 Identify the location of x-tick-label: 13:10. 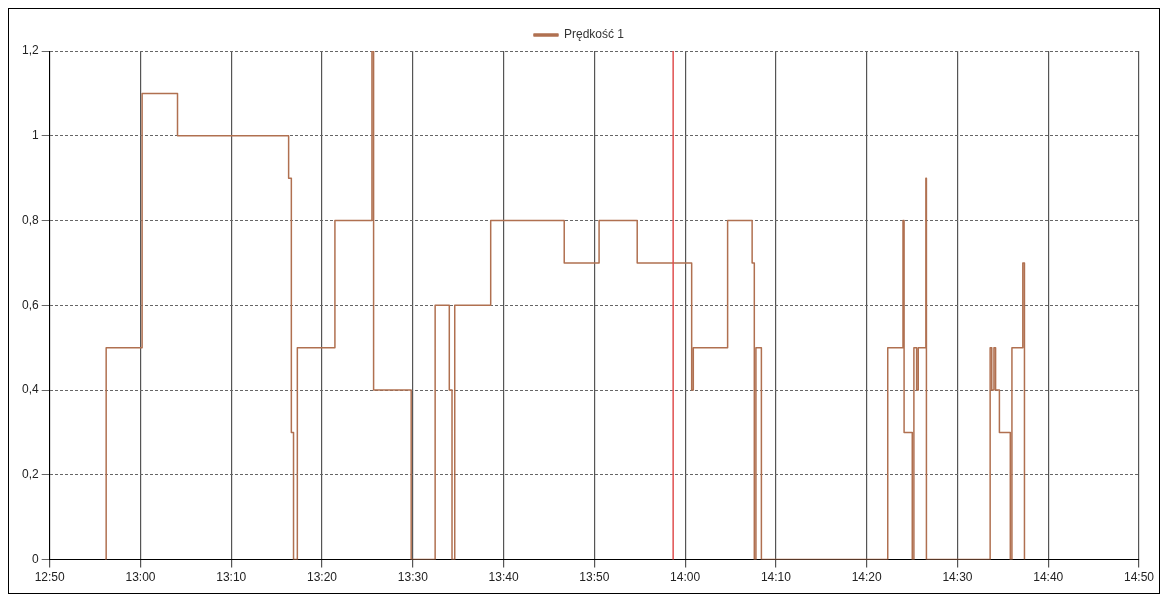
(231, 577).